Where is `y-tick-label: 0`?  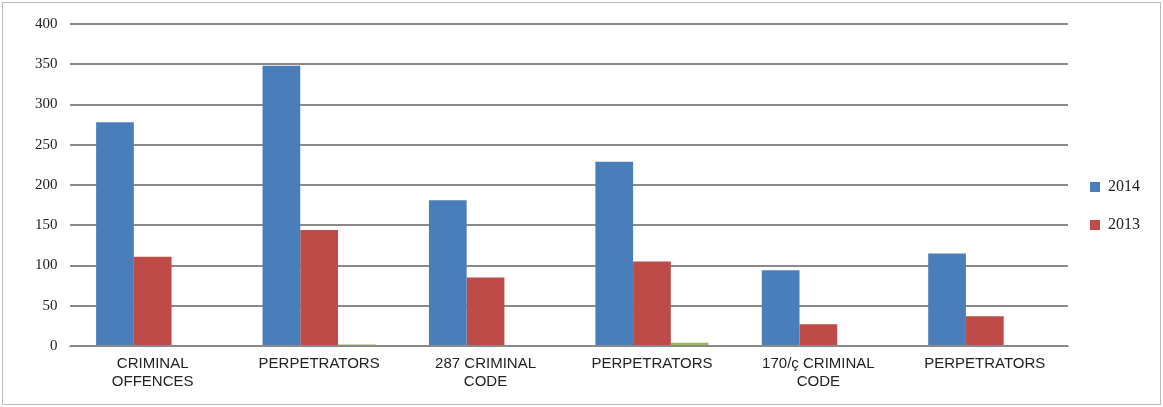 y-tick-label: 0 is located at coordinates (54, 344).